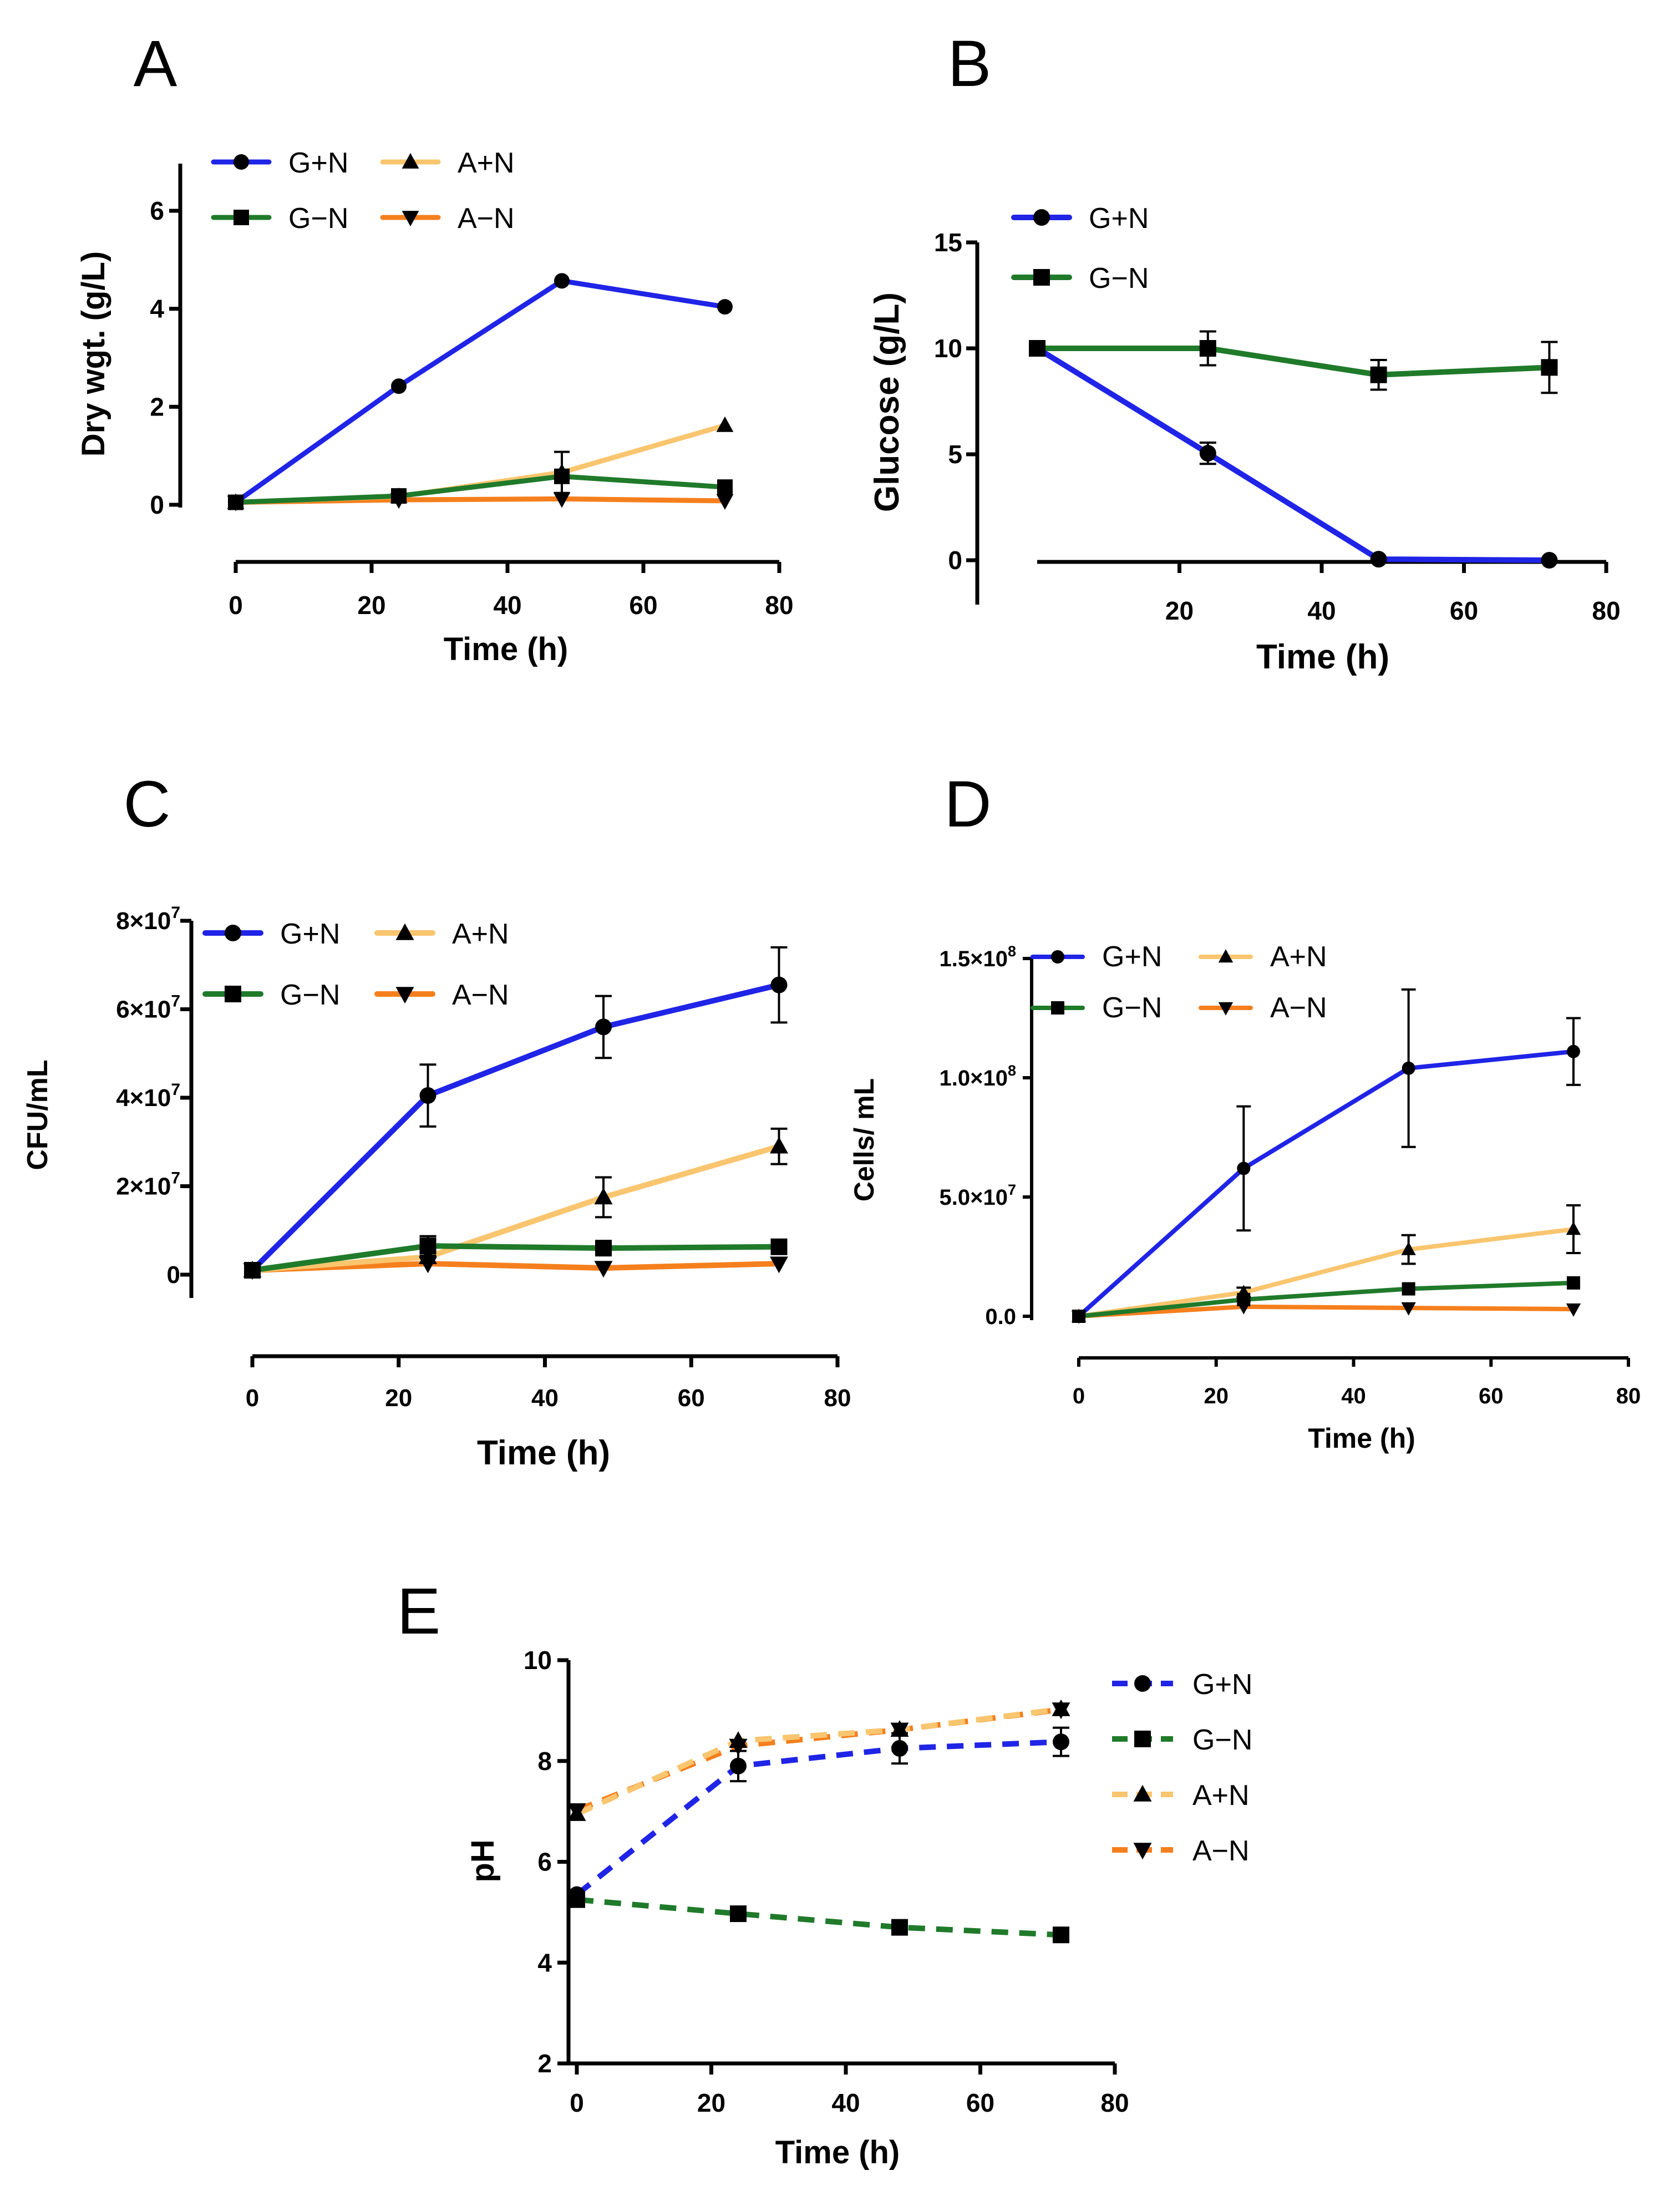  I want to click on y-tick-label: 10, so click(538, 1660).